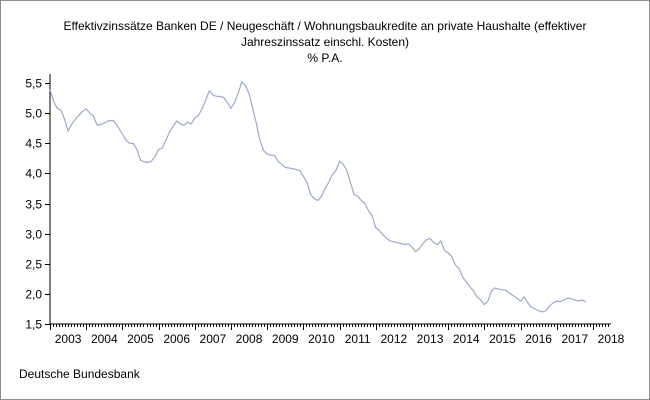 The width and height of the screenshot is (650, 400). What do you see at coordinates (321, 339) in the screenshot?
I see `x-tick-label: 2010` at bounding box center [321, 339].